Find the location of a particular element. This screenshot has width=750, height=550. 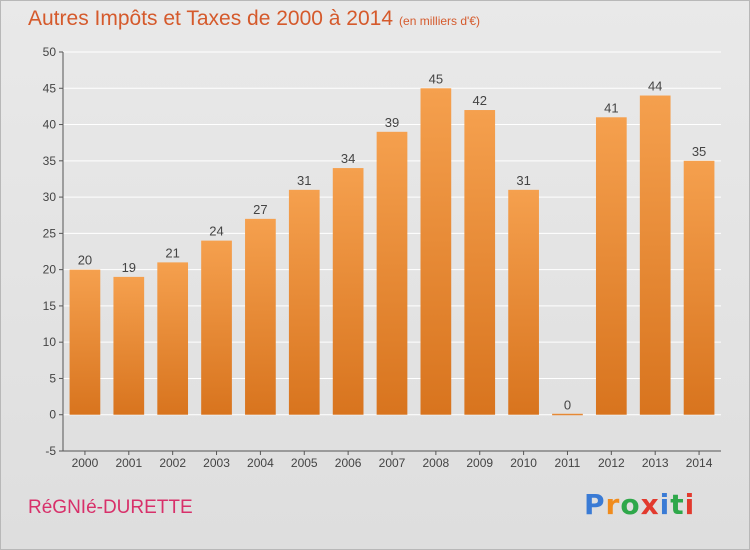

logo-letter: o is located at coordinates (630, 504).